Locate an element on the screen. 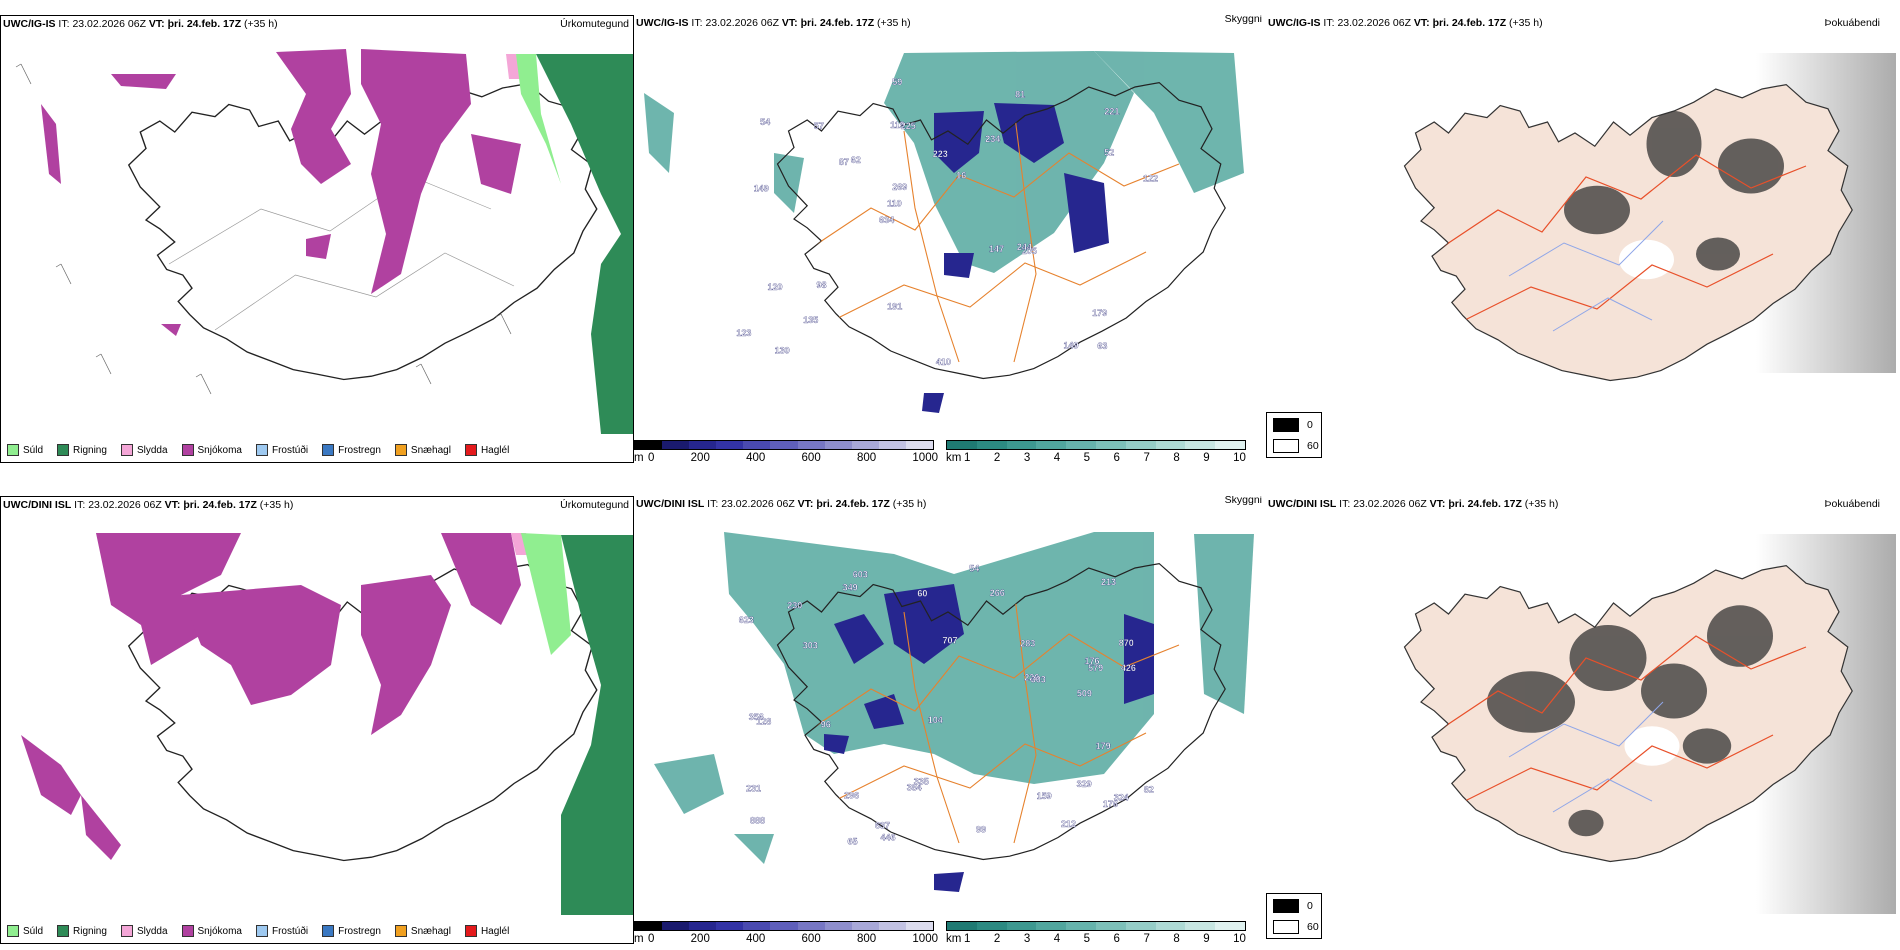 The height and width of the screenshot is (950, 1900). cloud-base-label: 230 is located at coordinates (794, 606).